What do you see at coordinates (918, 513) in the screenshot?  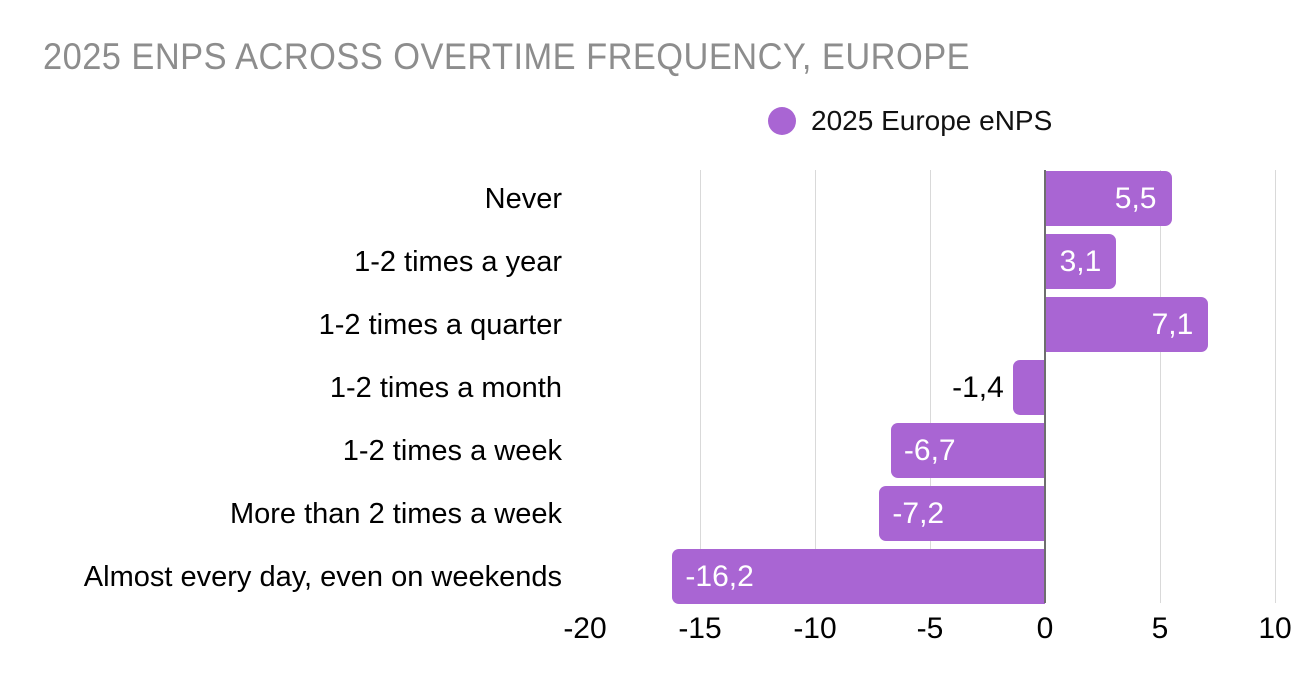 I see `bar-value-label: -7,2` at bounding box center [918, 513].